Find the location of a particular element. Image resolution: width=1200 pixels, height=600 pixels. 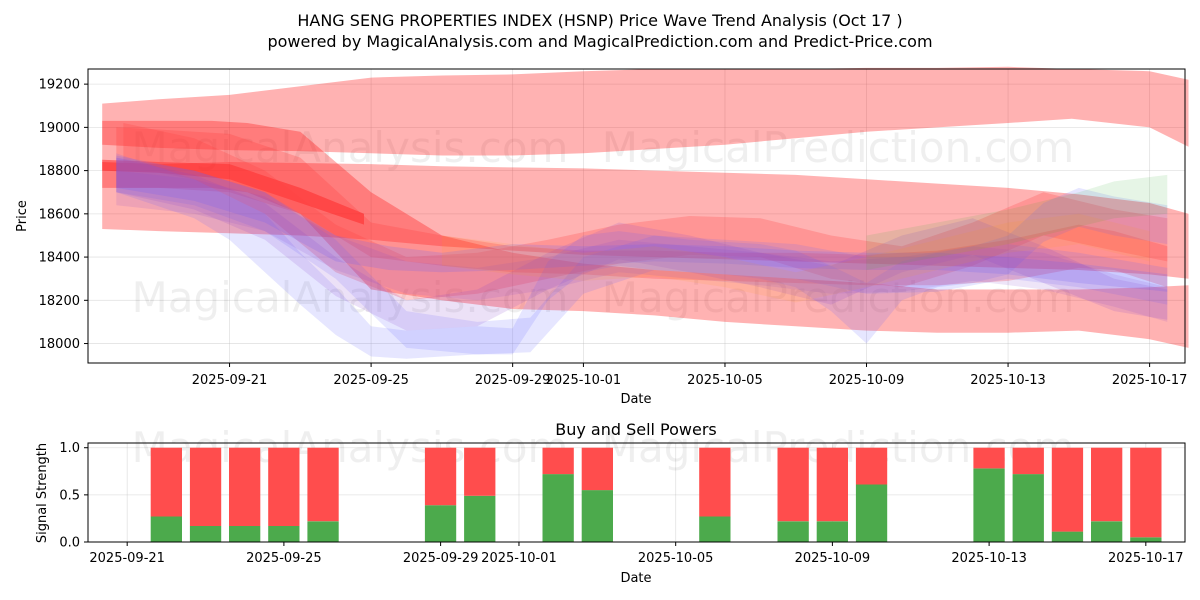

price-x-axis-label: Date is located at coordinates (635, 399).